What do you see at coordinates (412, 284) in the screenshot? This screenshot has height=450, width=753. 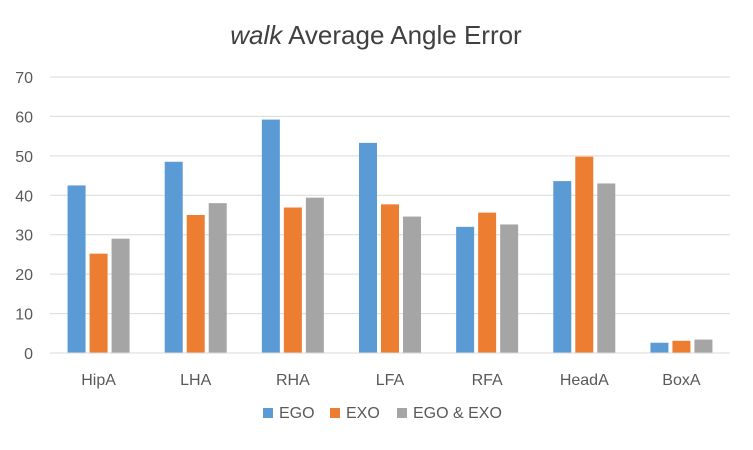 I see `bar-ego-exo-lfa` at bounding box center [412, 284].